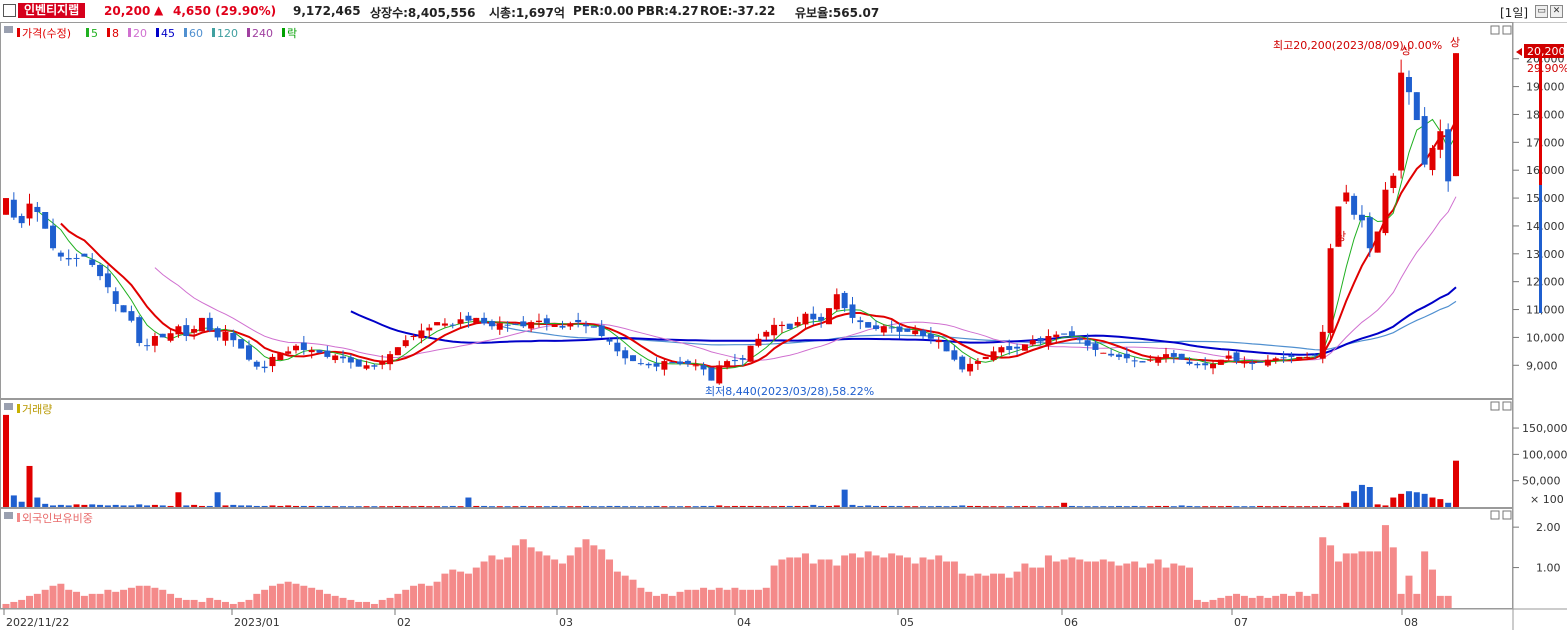 This screenshot has width=1567, height=630. What do you see at coordinates (37, 622) in the screenshot?
I see `date-tick-label: 2022/11/22` at bounding box center [37, 622].